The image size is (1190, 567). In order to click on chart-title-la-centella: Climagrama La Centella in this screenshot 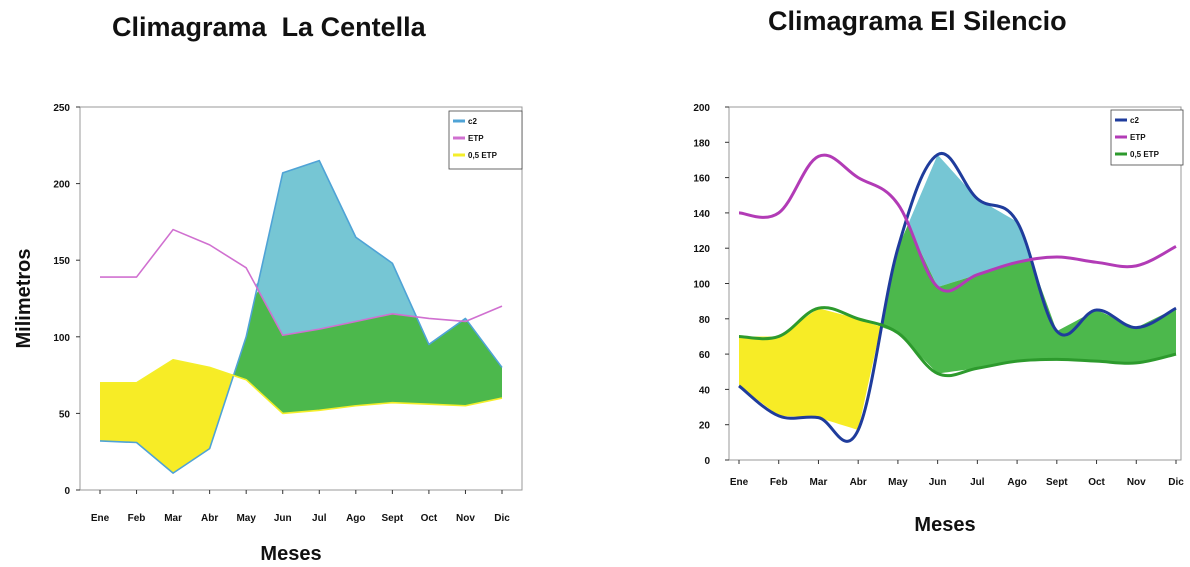, I will do `click(269, 27)`.